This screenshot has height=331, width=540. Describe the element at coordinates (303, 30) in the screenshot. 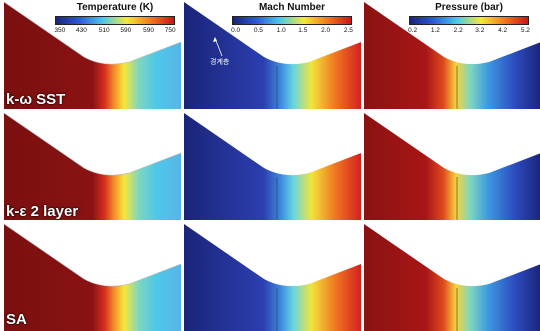

I see `colorbar-tick: 1.5` at that location.